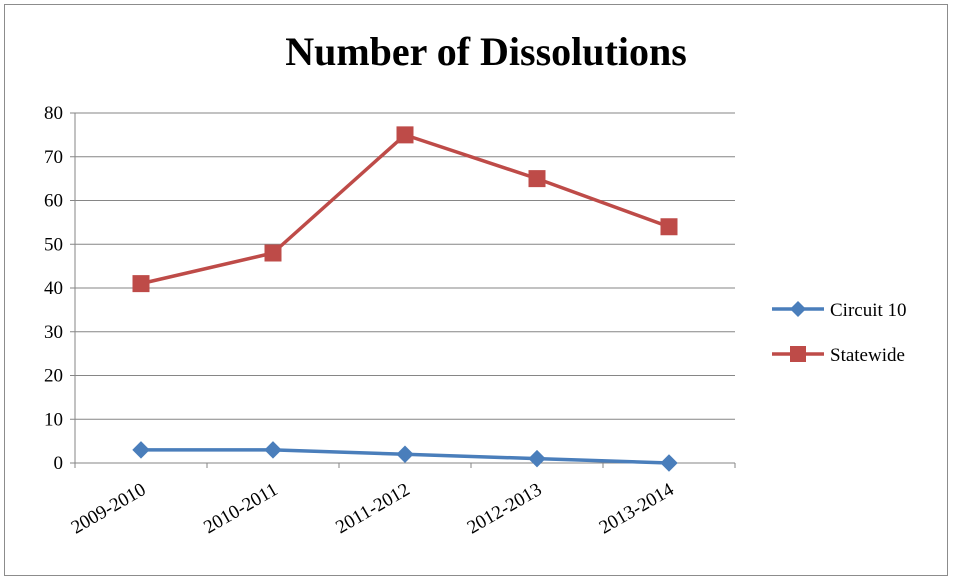  Describe the element at coordinates (53, 201) in the screenshot. I see `y-tick-label: 60` at that location.